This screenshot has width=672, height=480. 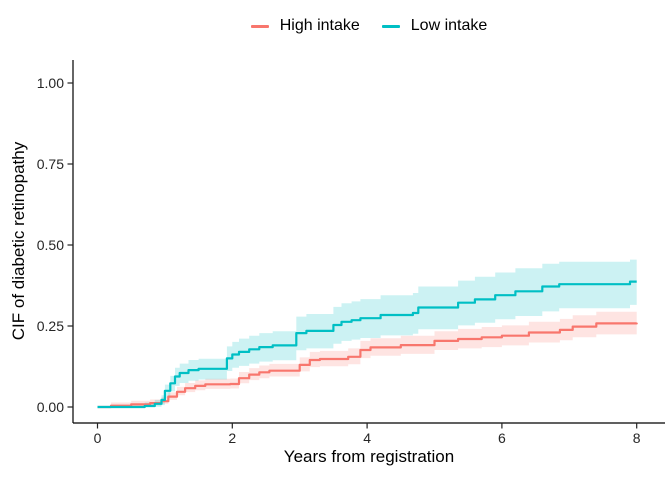 What do you see at coordinates (259, 26) in the screenshot?
I see `high-intake-line-icon` at bounding box center [259, 26].